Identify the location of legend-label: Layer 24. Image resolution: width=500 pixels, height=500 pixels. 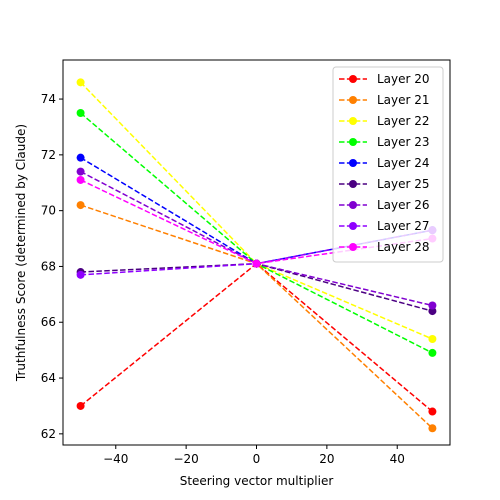
(403, 163).